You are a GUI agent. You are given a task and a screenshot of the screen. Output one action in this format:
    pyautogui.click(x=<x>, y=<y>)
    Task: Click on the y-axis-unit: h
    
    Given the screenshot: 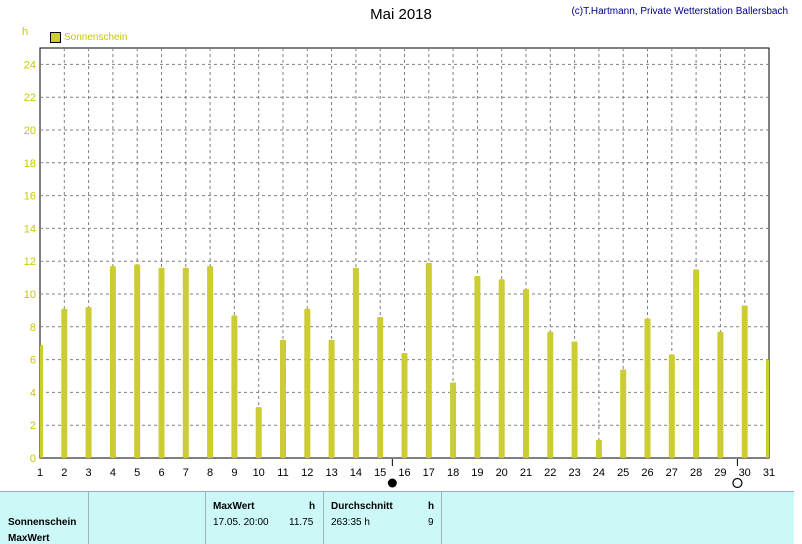 What is the action you would take?
    pyautogui.click(x=25, y=32)
    